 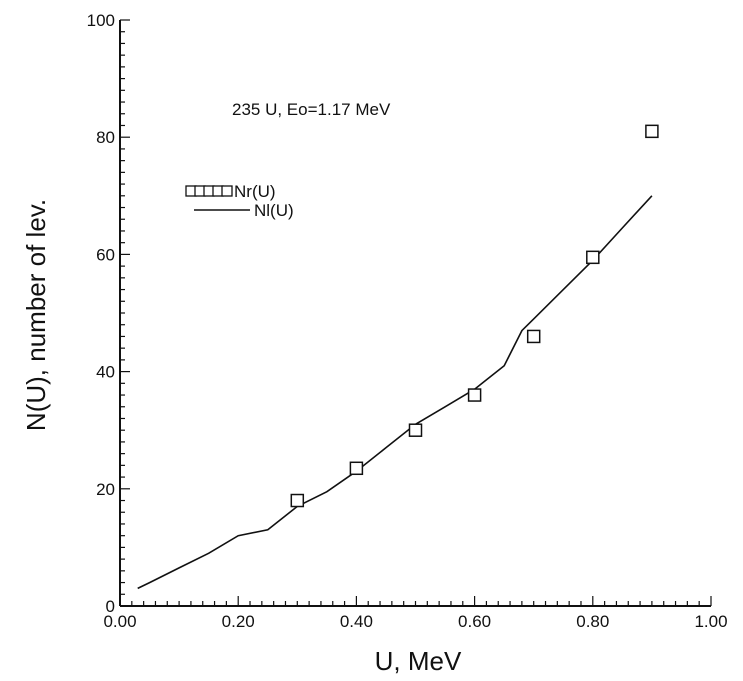 What do you see at coordinates (274, 210) in the screenshot?
I see `legend-label-nl: Nl(U)` at bounding box center [274, 210].